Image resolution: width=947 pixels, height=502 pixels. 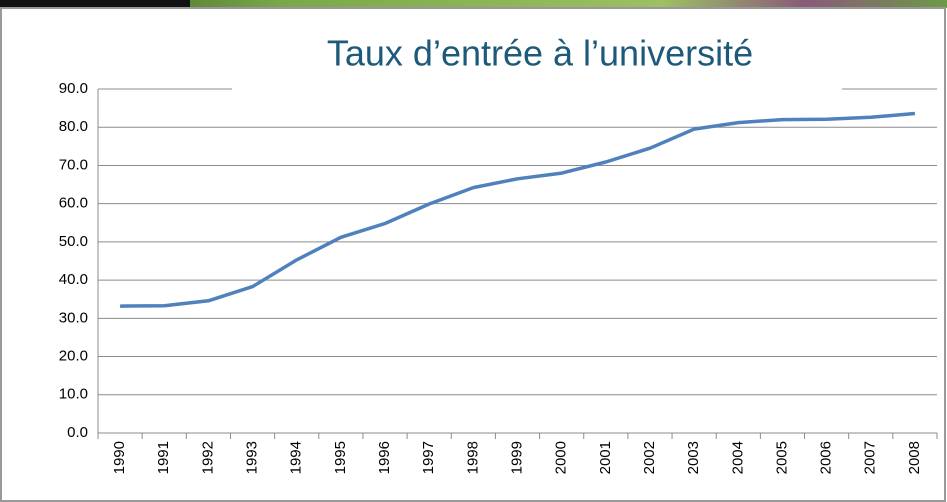 I want to click on x-tick-label: 1995, so click(x=340, y=457).